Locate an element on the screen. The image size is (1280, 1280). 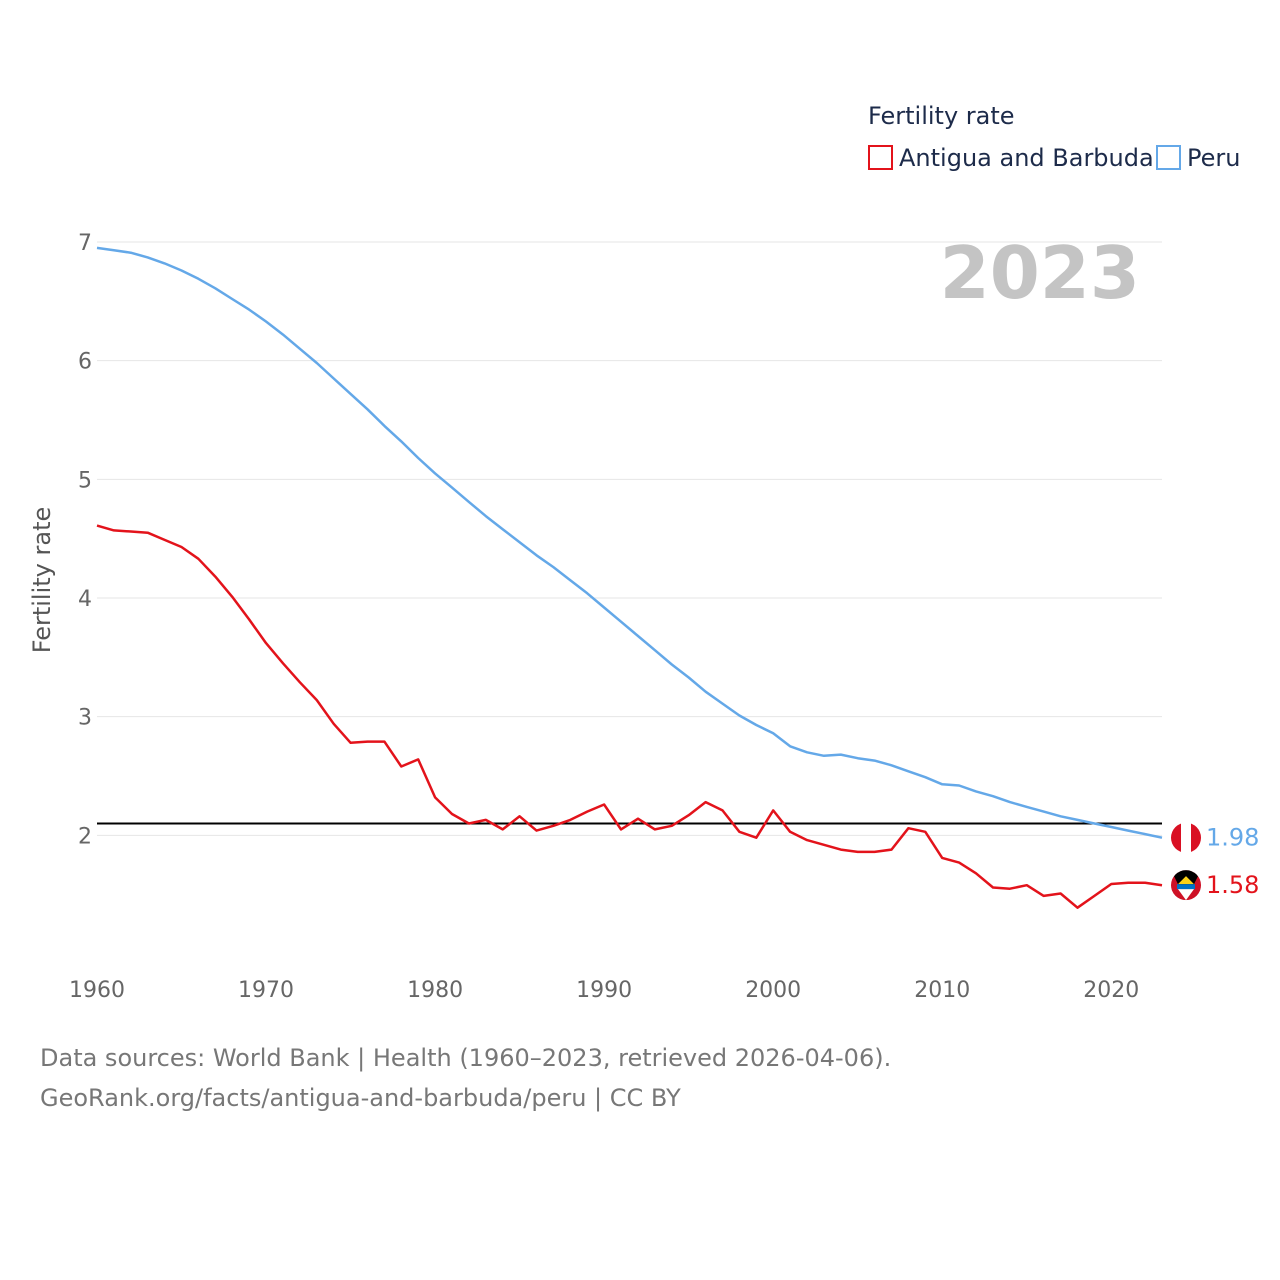
y-axis-label: Fertility rate is located at coordinates (42, 580).